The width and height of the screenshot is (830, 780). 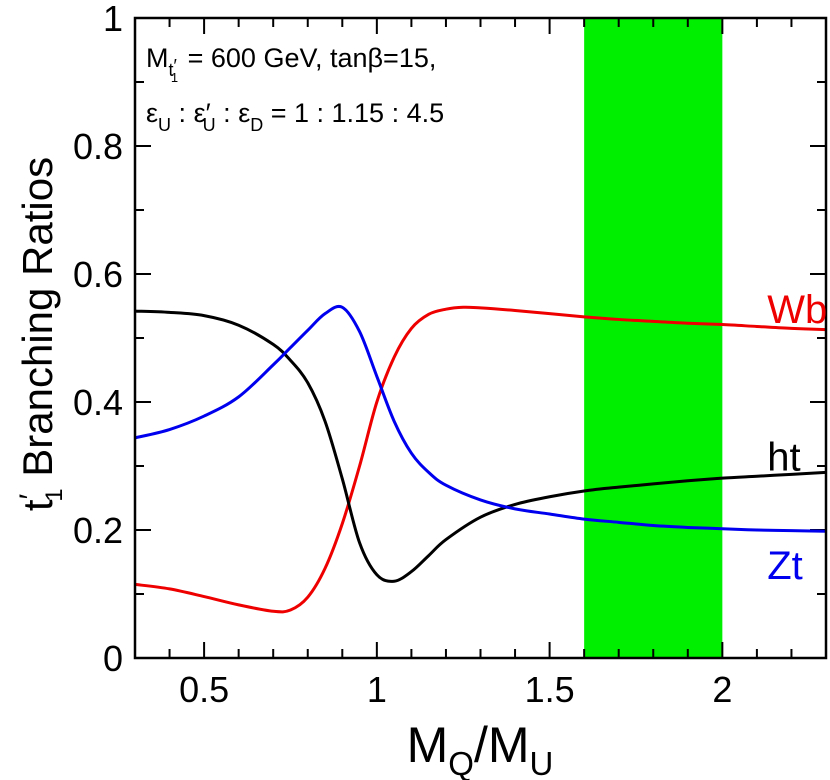 What do you see at coordinates (428, 745) in the screenshot?
I see `x-axis-label-m: M` at bounding box center [428, 745].